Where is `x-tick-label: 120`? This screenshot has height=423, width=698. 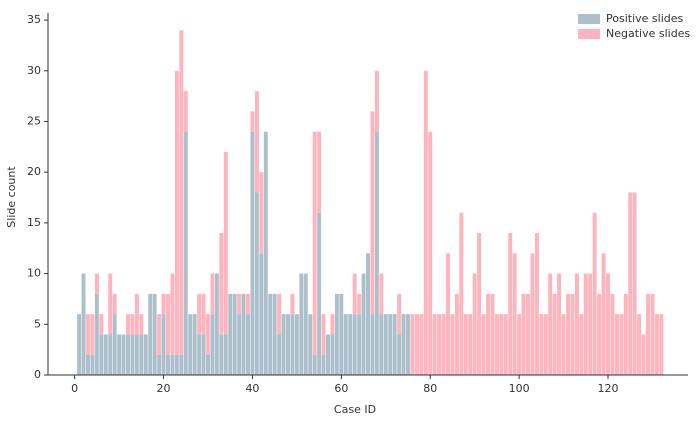
x-tick-label: 120 is located at coordinates (608, 388).